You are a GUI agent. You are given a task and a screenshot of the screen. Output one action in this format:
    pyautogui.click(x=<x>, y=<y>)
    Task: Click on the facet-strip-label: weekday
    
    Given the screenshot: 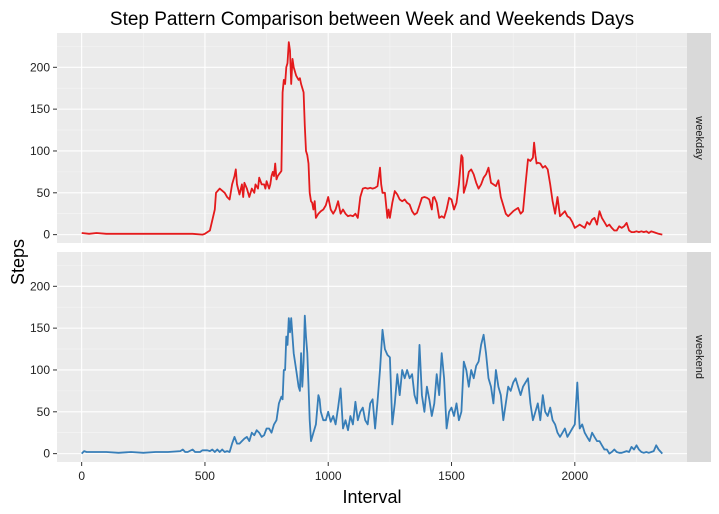 What is the action you would take?
    pyautogui.click(x=699, y=137)
    